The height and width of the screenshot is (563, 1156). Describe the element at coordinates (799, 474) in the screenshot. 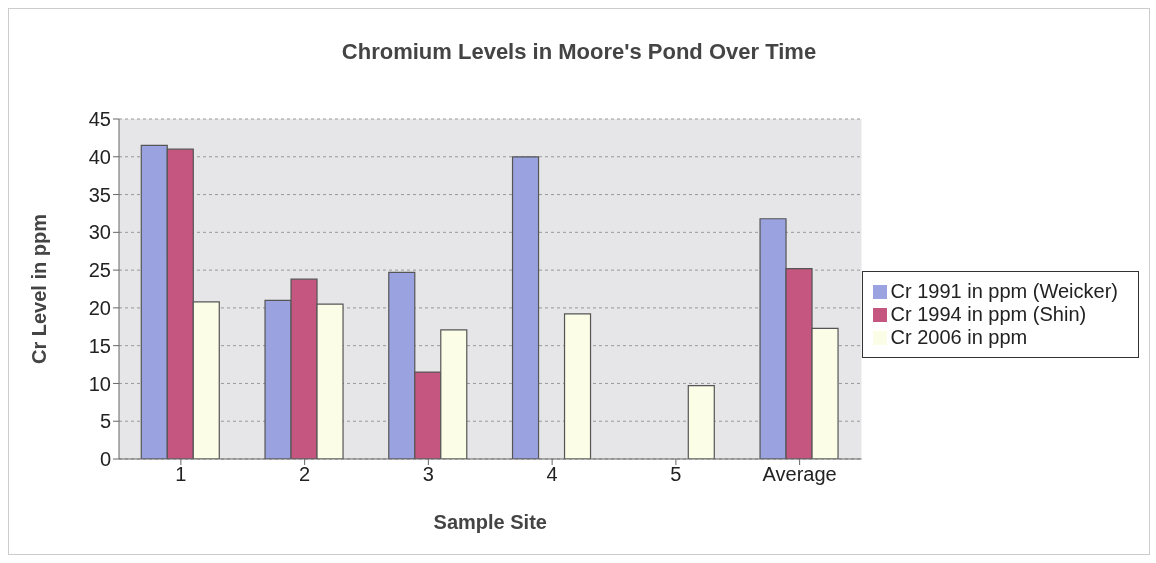

I see `x-tick-label: Average` at that location.